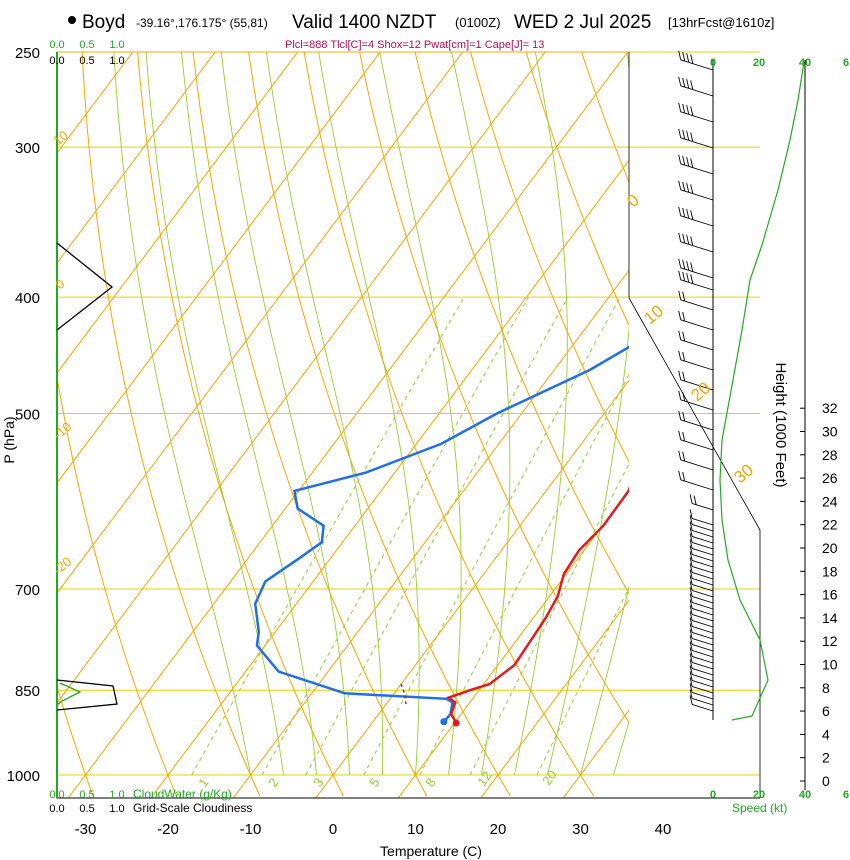 Image resolution: width=850 pixels, height=860 pixels. I want to click on speed-axis-labels: 0 20 40 60 20 40 6, so click(779, 429).